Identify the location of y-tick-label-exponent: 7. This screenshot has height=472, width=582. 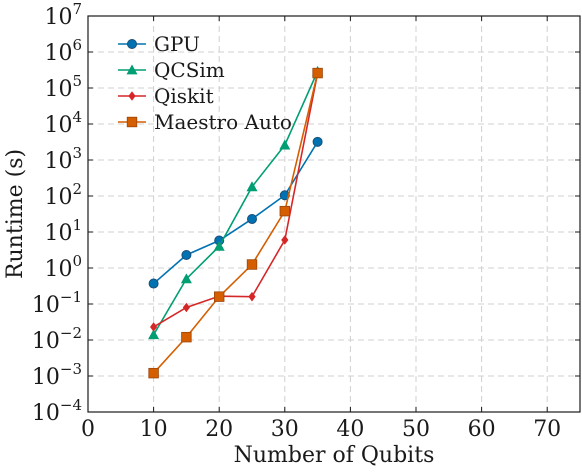
(77, 9).